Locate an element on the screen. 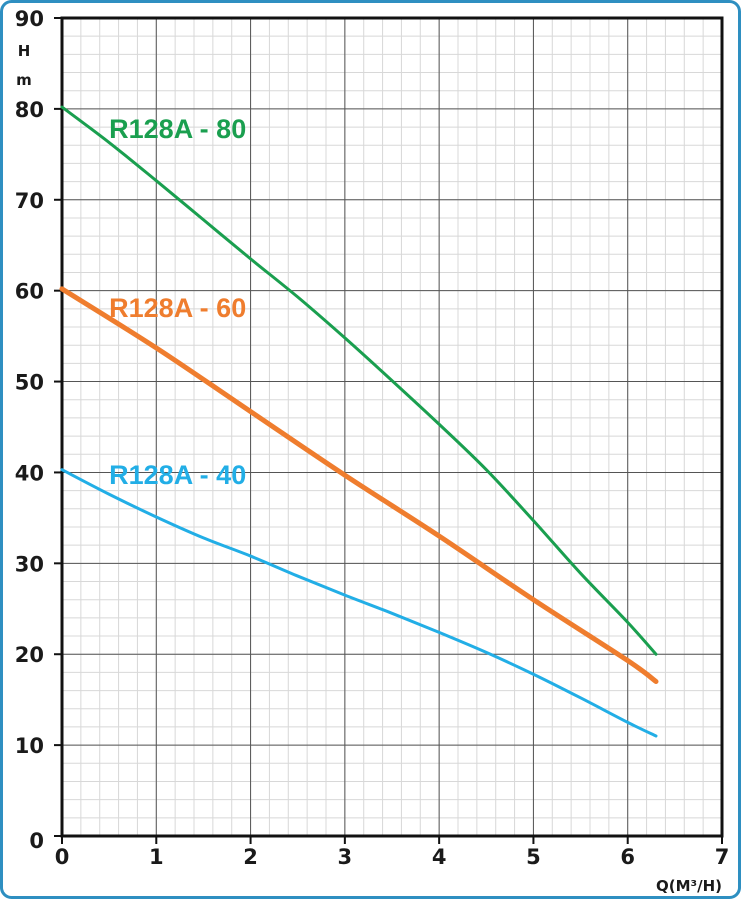 The height and width of the screenshot is (899, 741). series-label-2: R128A - 40 is located at coordinates (177, 475).